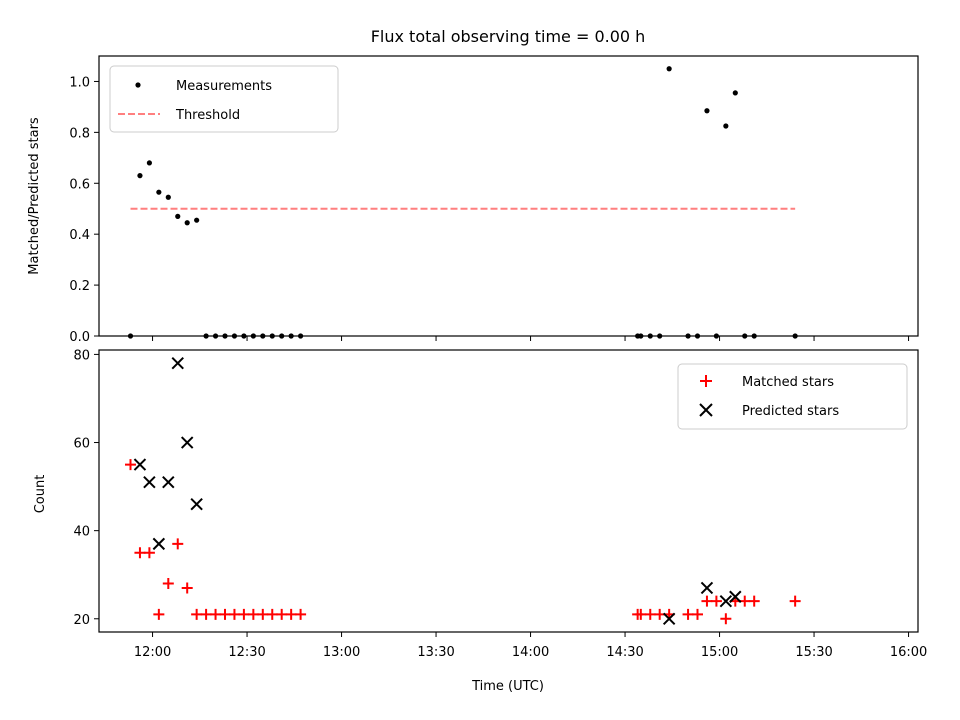 Image resolution: width=960 pixels, height=720 pixels. What do you see at coordinates (152, 652) in the screenshot?
I see `x-tick-label: 12:00` at bounding box center [152, 652].